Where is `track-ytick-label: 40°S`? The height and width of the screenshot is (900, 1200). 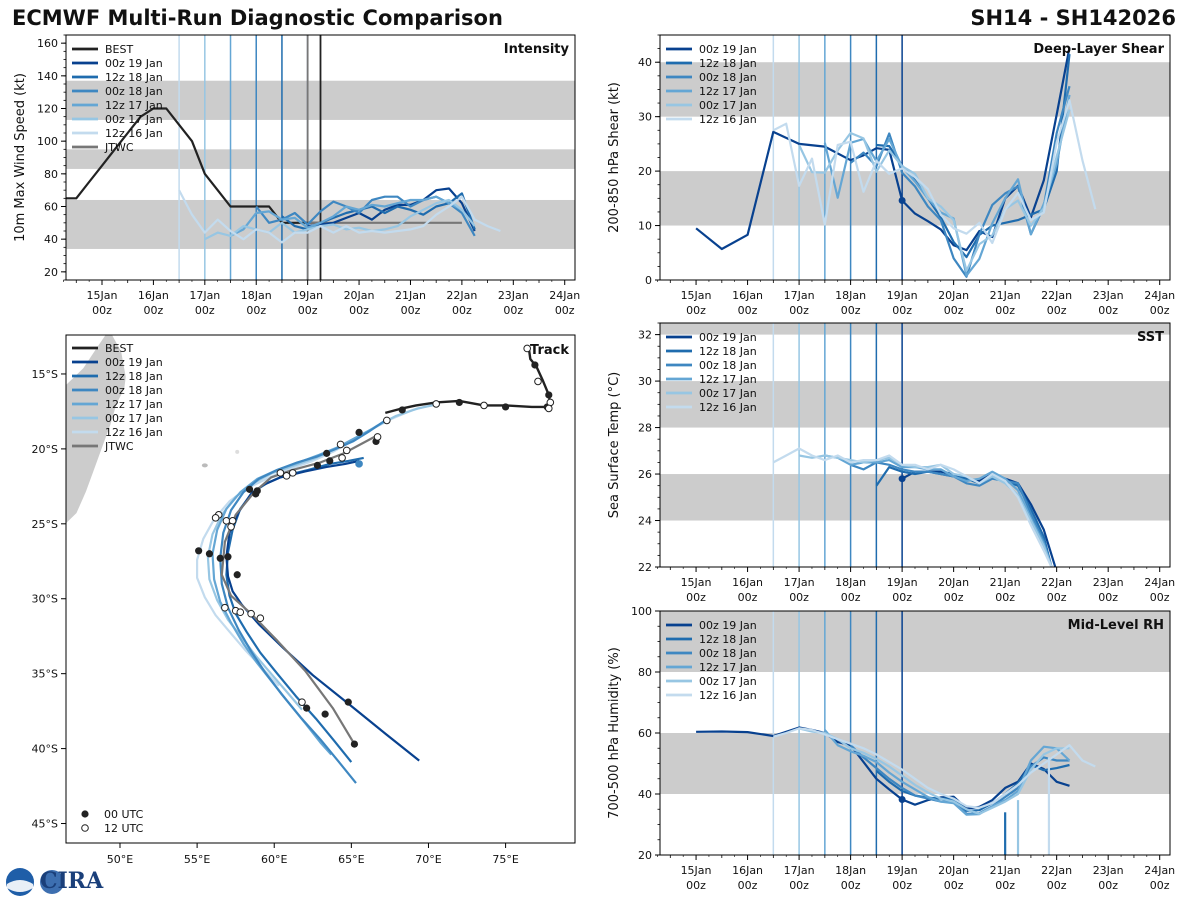
track-ytick-label: 40°S is located at coordinates (45, 749).